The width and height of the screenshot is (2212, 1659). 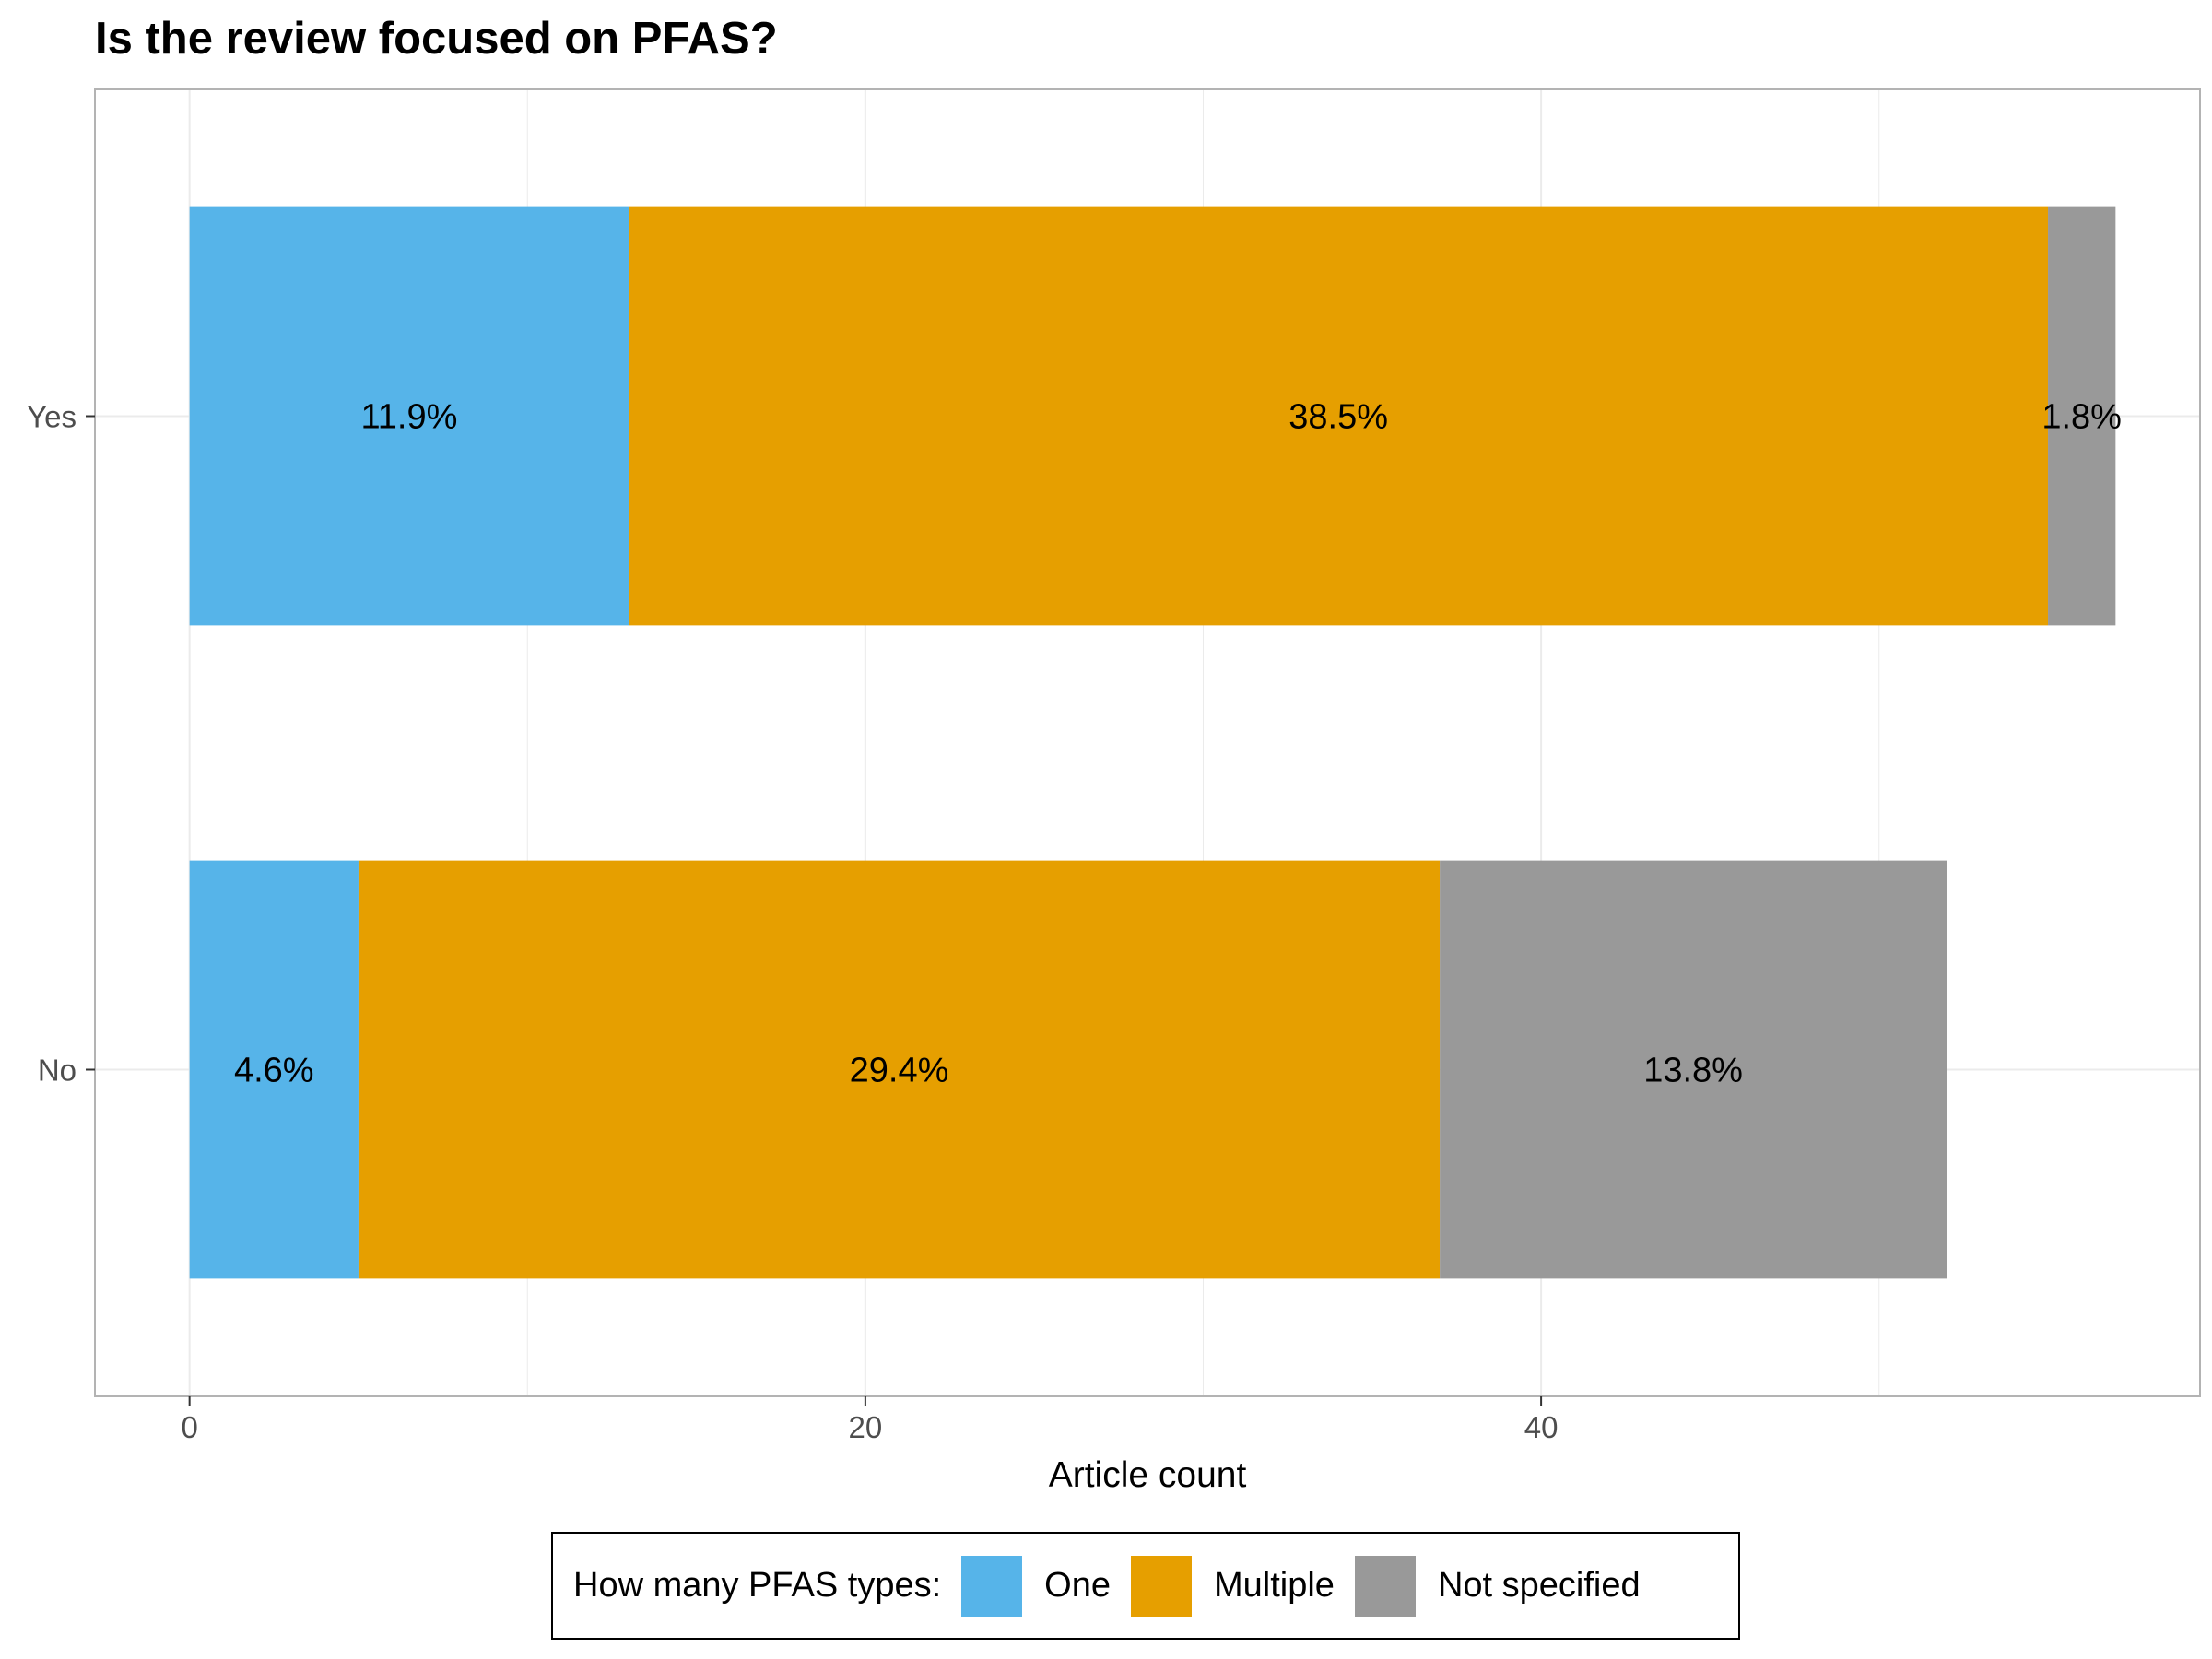 What do you see at coordinates (51, 417) in the screenshot?
I see `y-tick-label-yes: Yes` at bounding box center [51, 417].